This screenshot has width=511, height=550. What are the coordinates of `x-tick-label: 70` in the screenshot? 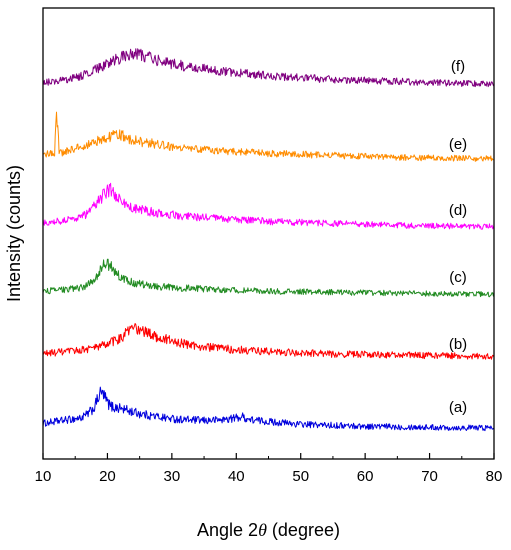 It's located at (429, 476).